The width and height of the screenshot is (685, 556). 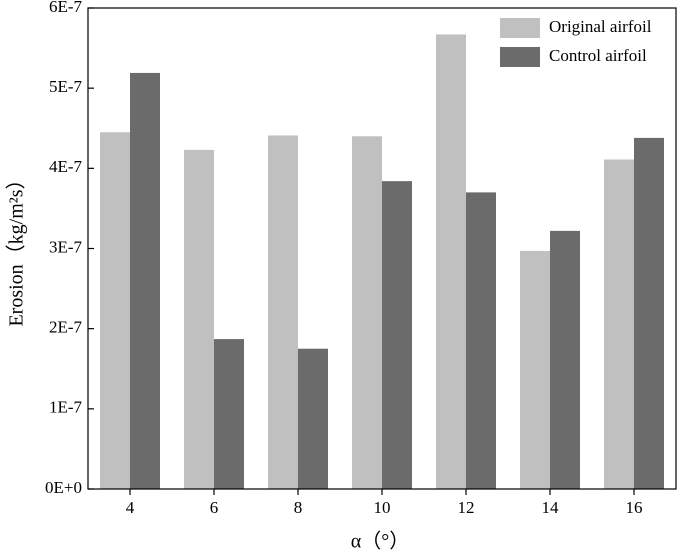 I want to click on y-tick-label: 1E-7, so click(x=66, y=407).